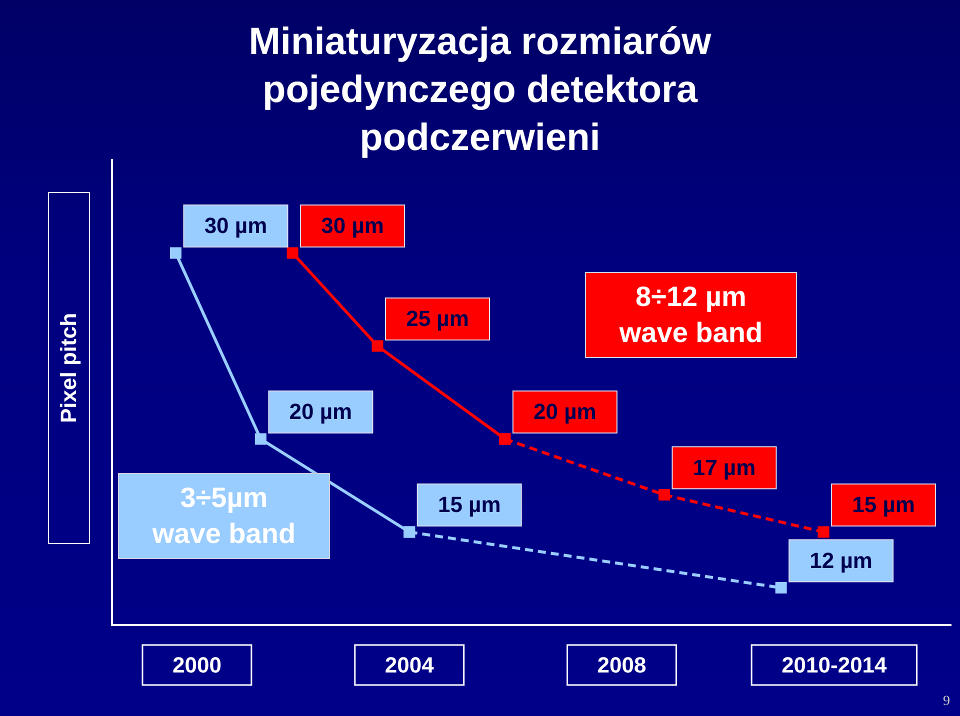 The width and height of the screenshot is (960, 716). Describe the element at coordinates (409, 665) in the screenshot. I see `x-tick-label: 2004` at that location.